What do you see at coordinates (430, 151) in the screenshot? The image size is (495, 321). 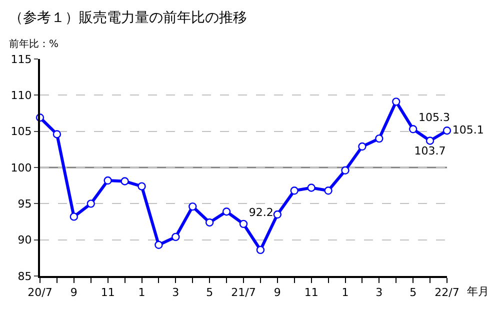 I see `data-label: 103.7` at bounding box center [430, 151].